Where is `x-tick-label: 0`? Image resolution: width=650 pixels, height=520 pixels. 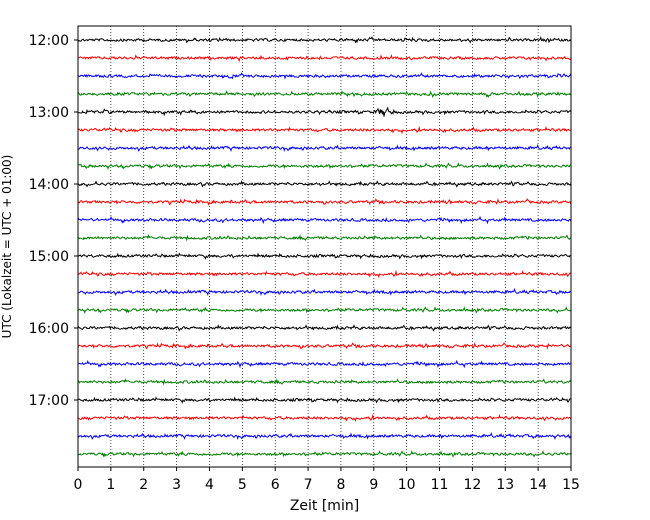 x-tick-label: 0 is located at coordinates (78, 485).